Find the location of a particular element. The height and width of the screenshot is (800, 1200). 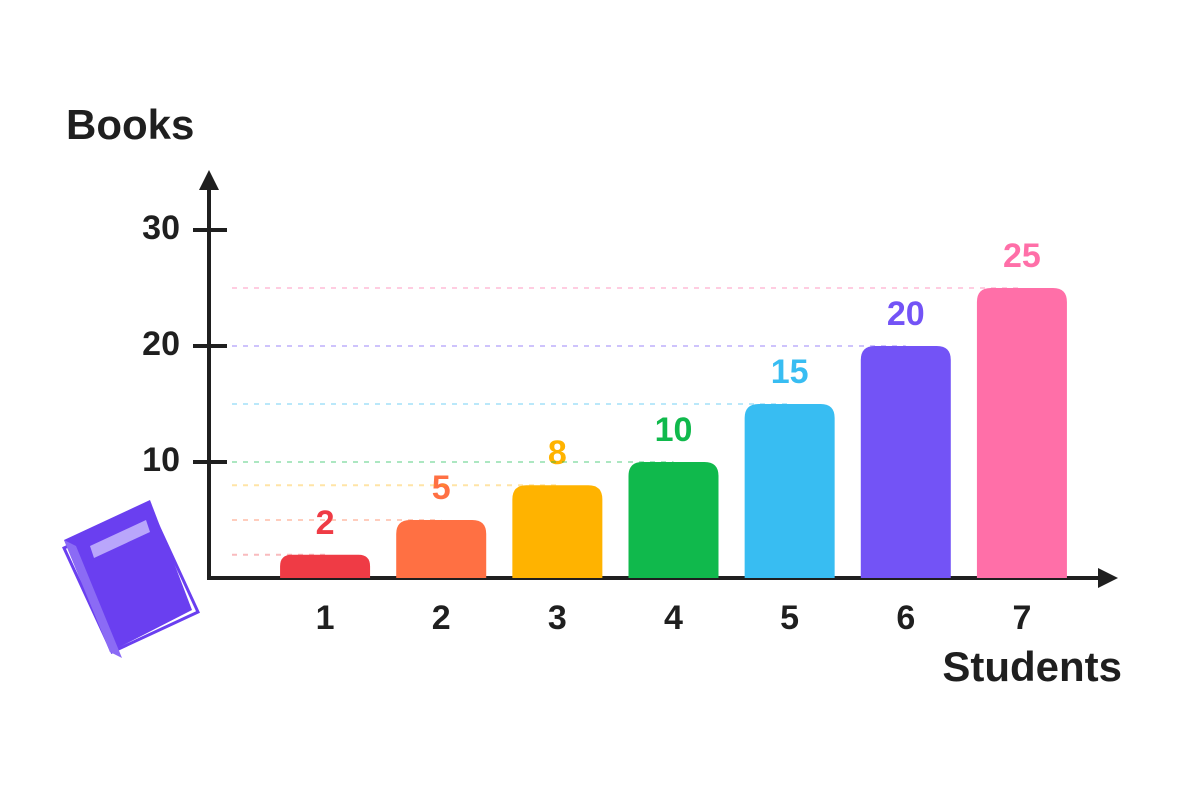

x-tick-label: 7 is located at coordinates (1021, 618).